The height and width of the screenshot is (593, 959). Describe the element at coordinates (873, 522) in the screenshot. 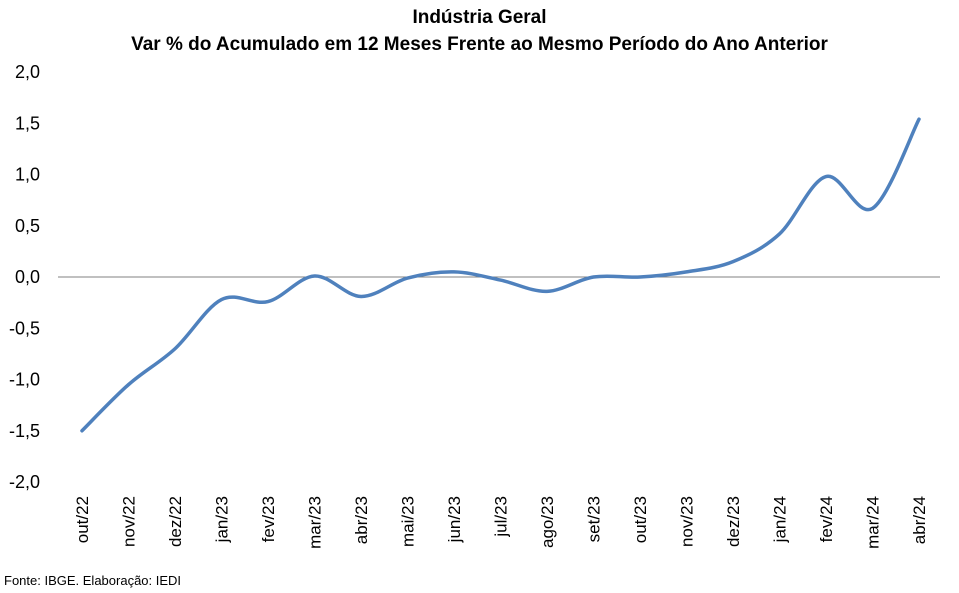

I see `x-tick-label: mar/24` at that location.